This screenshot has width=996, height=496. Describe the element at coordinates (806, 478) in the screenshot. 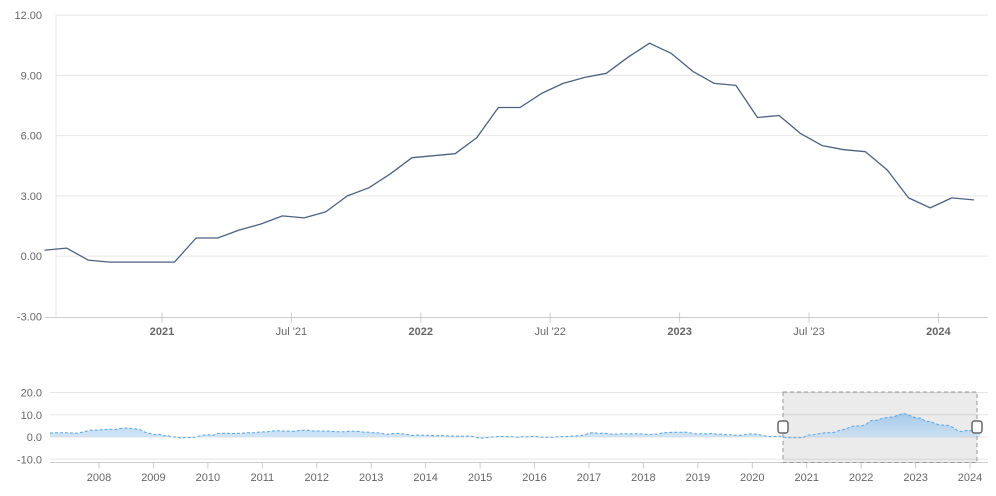

I see `navigator-x-axis-label: 2021` at that location.